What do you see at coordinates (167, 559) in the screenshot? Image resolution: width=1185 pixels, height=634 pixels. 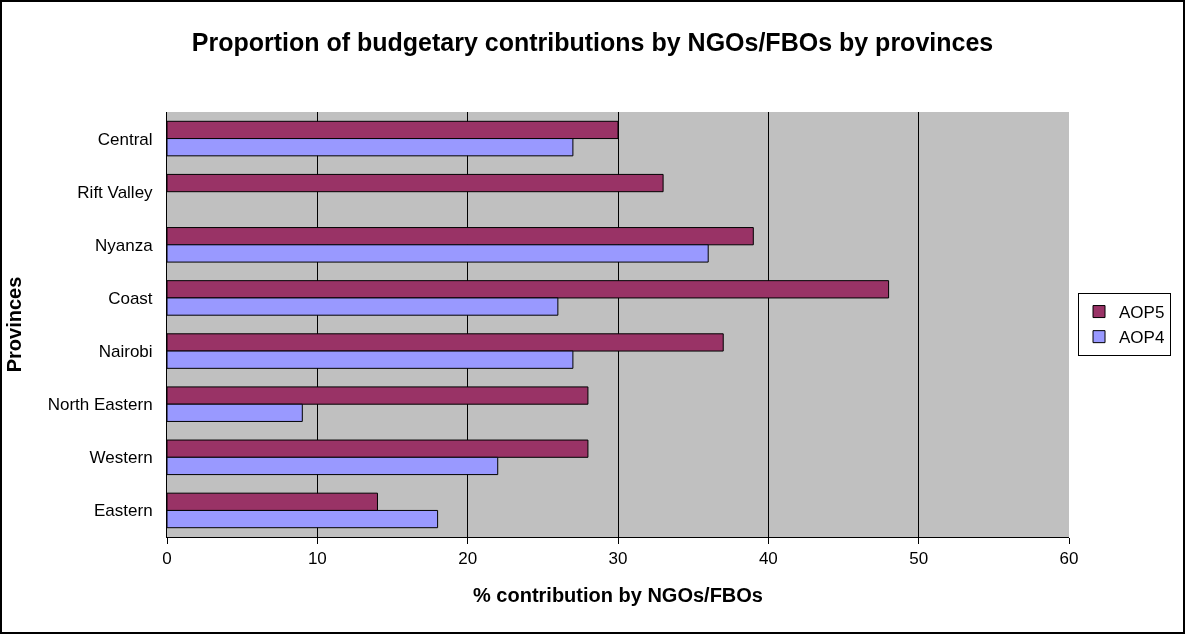 I see `x-tick-label: 0` at bounding box center [167, 559].